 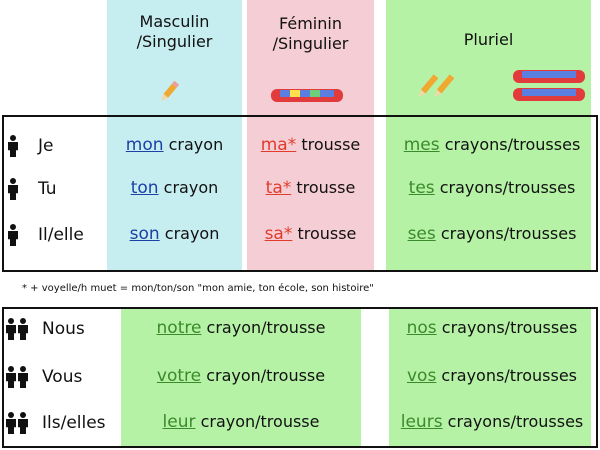 I want to click on plural-object-cell: leurs crayons/trousses, so click(x=492, y=422).